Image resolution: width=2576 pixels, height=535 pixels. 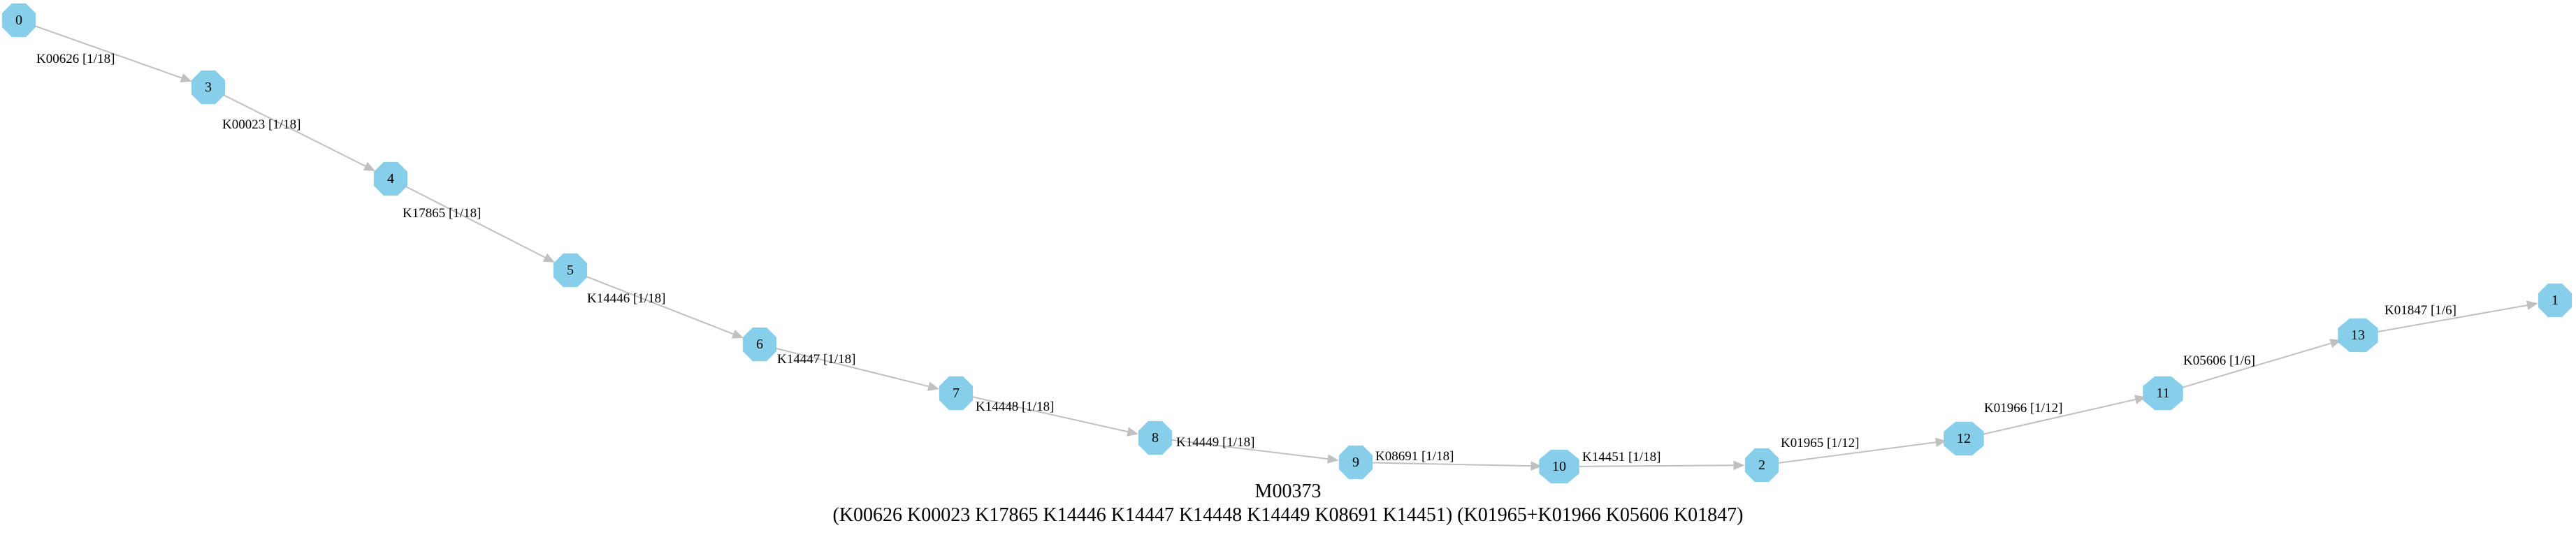 I want to click on node-4: 4, so click(x=390, y=178).